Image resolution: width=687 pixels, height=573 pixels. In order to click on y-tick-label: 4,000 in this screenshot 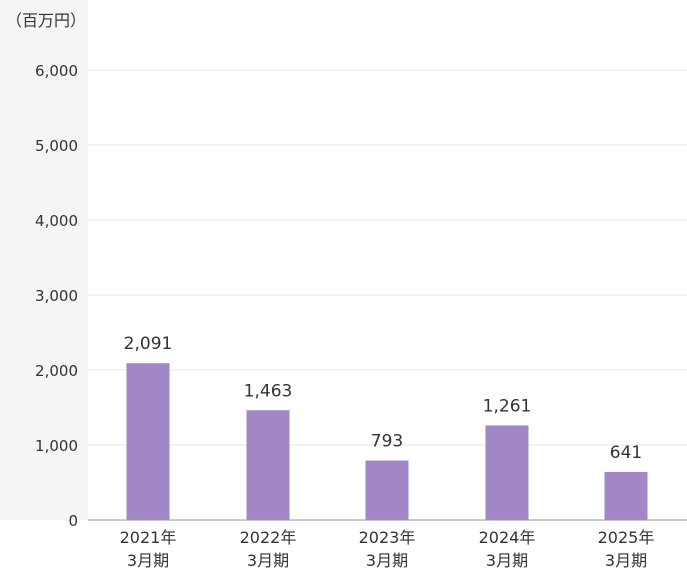, I will do `click(56, 221)`.